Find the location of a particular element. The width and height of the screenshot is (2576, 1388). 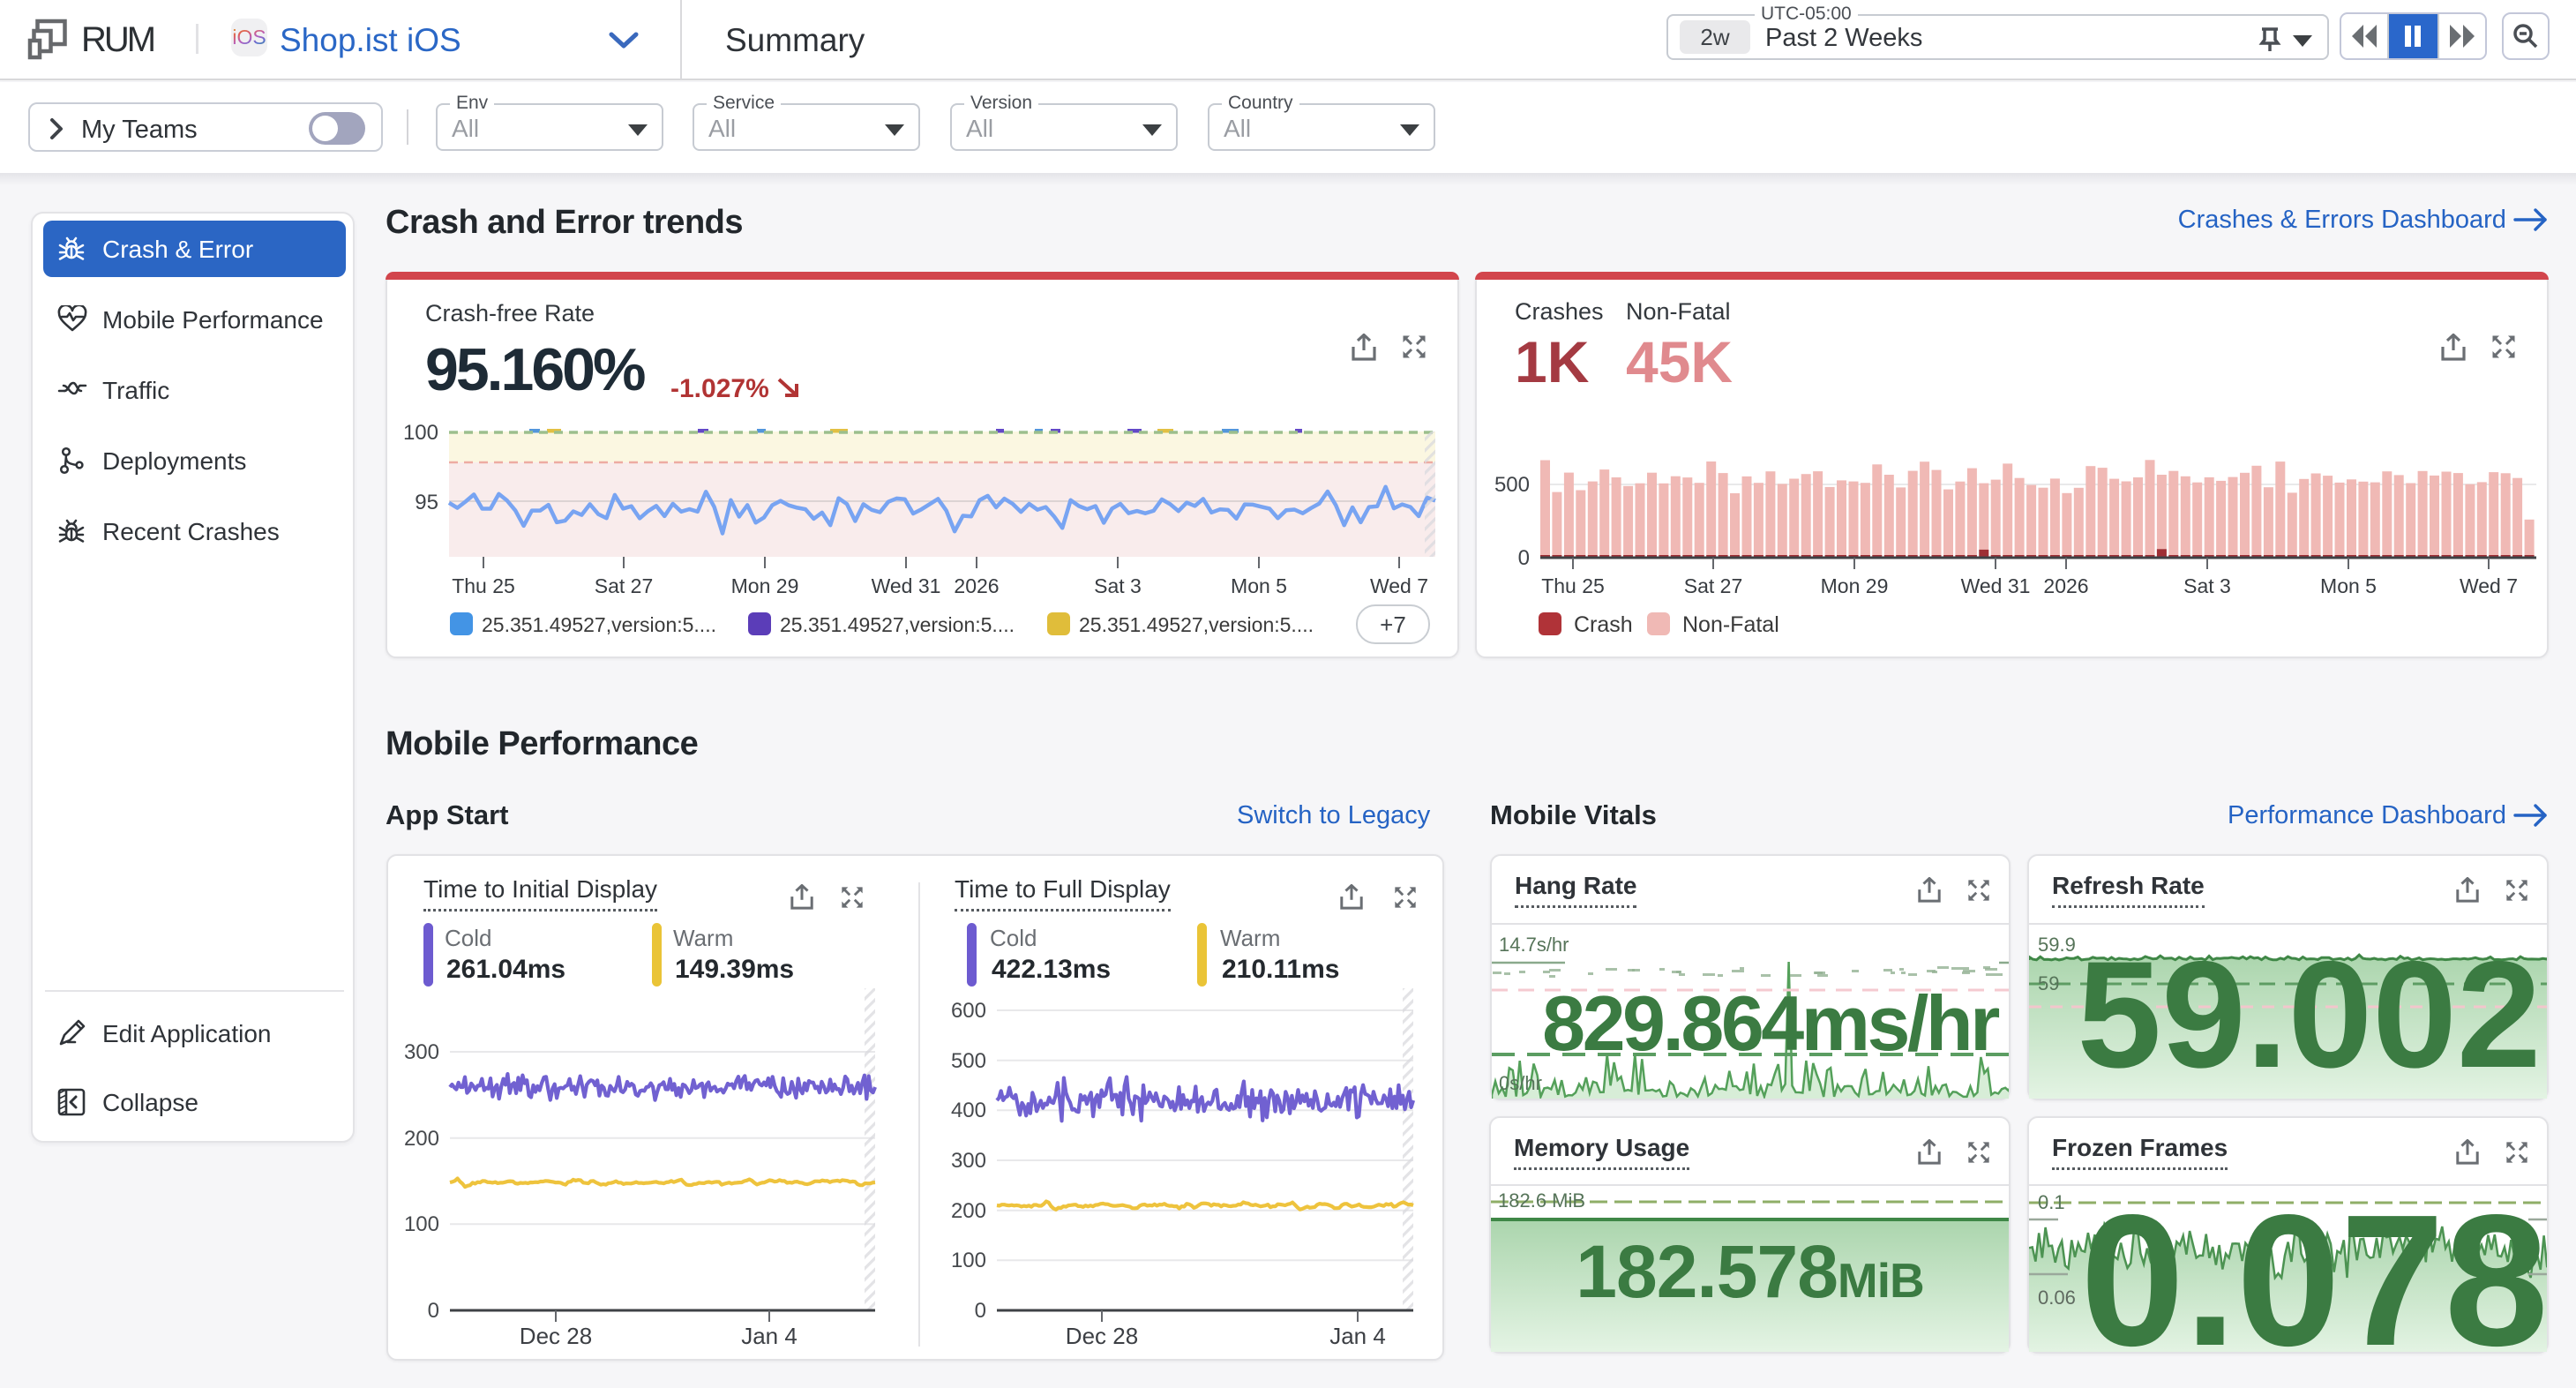

svg-text: +7 is located at coordinates (1393, 625).